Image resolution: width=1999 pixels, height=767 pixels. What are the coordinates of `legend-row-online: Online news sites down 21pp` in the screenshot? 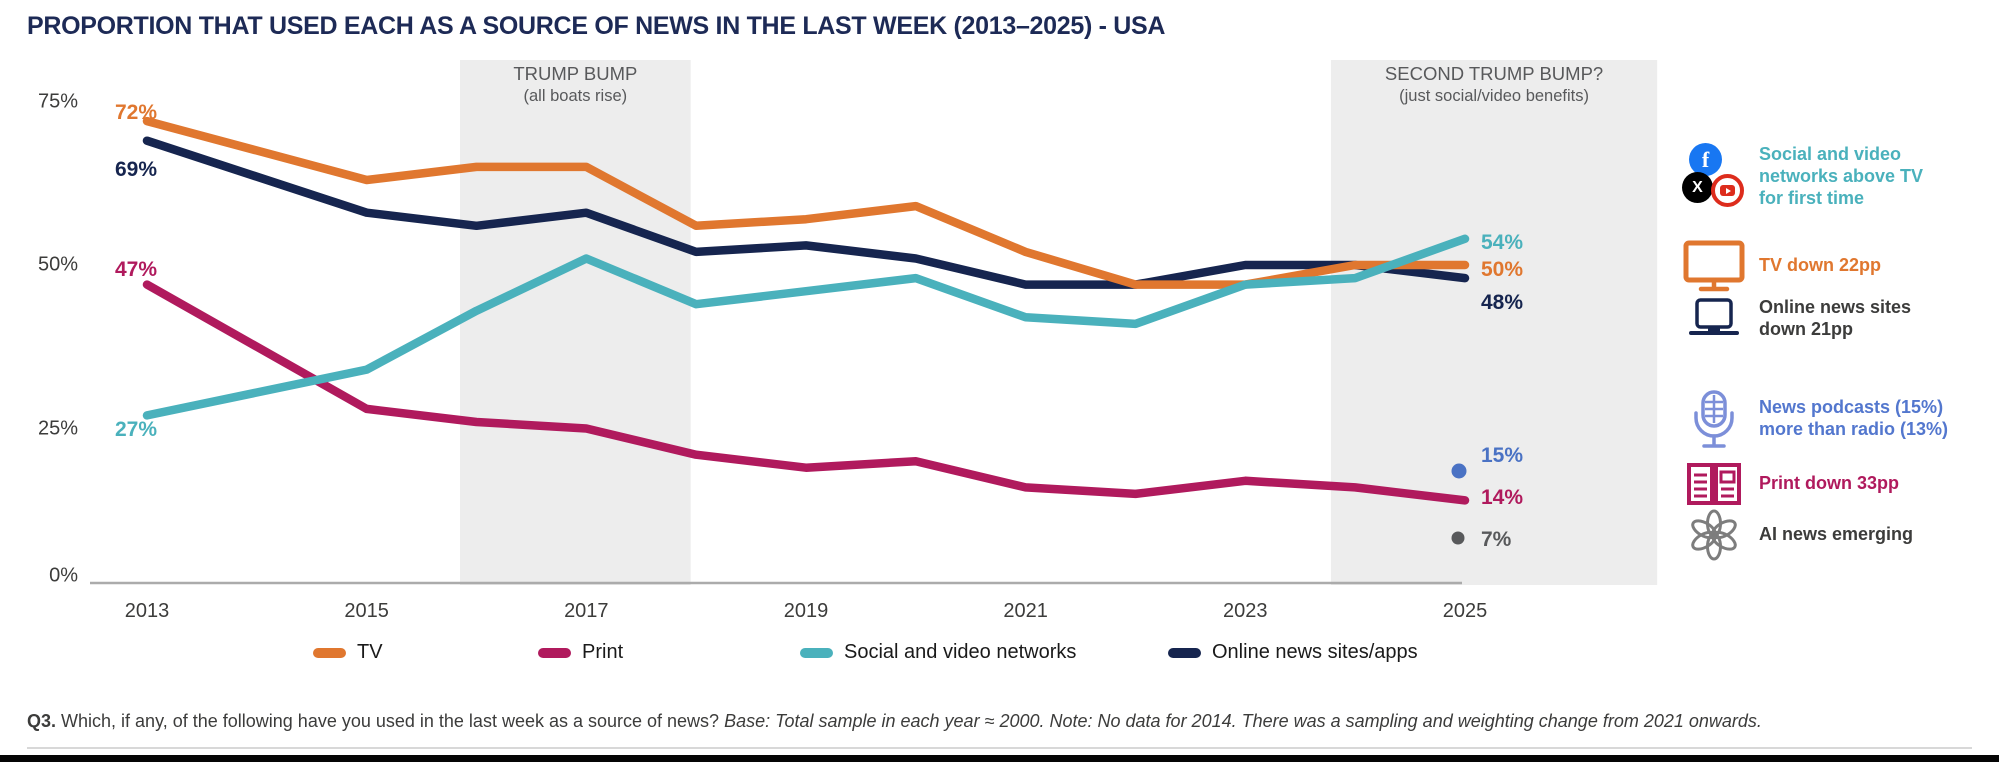 It's located at (1839, 319).